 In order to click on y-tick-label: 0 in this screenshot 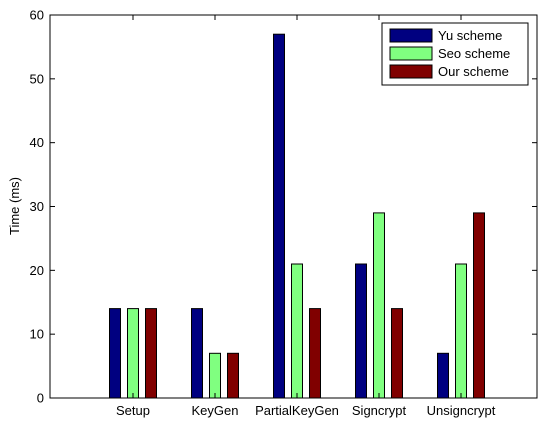, I will do `click(40, 398)`.